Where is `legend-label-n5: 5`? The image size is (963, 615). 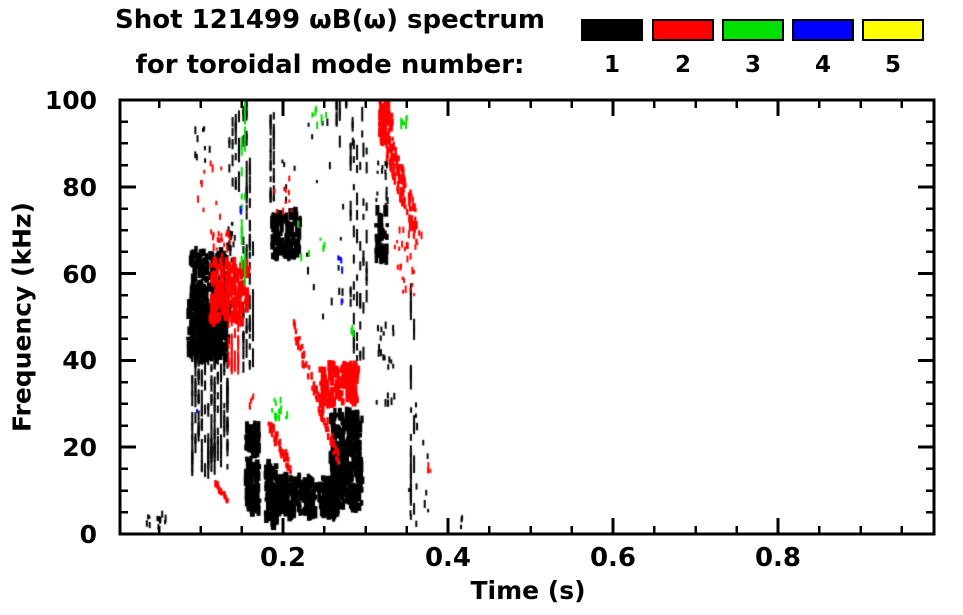
legend-label-n5: 5 is located at coordinates (892, 65).